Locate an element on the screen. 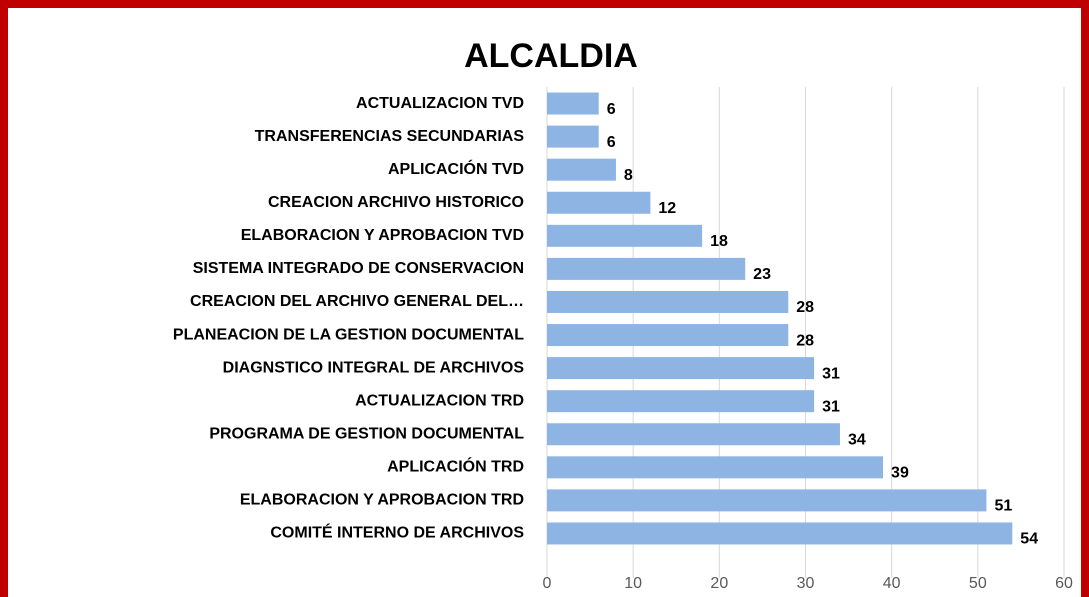 This screenshot has height=597, width=1089. x-tick-label: 50 is located at coordinates (978, 583).